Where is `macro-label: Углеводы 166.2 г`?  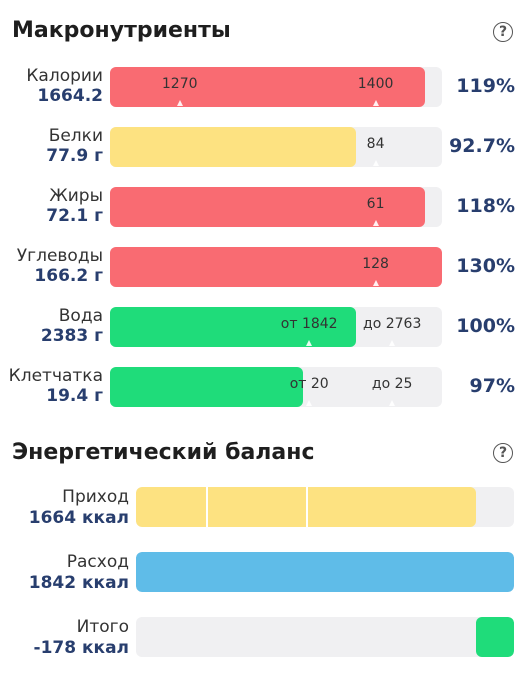
macro-label: Углеводы 166.2 г is located at coordinates (60, 266).